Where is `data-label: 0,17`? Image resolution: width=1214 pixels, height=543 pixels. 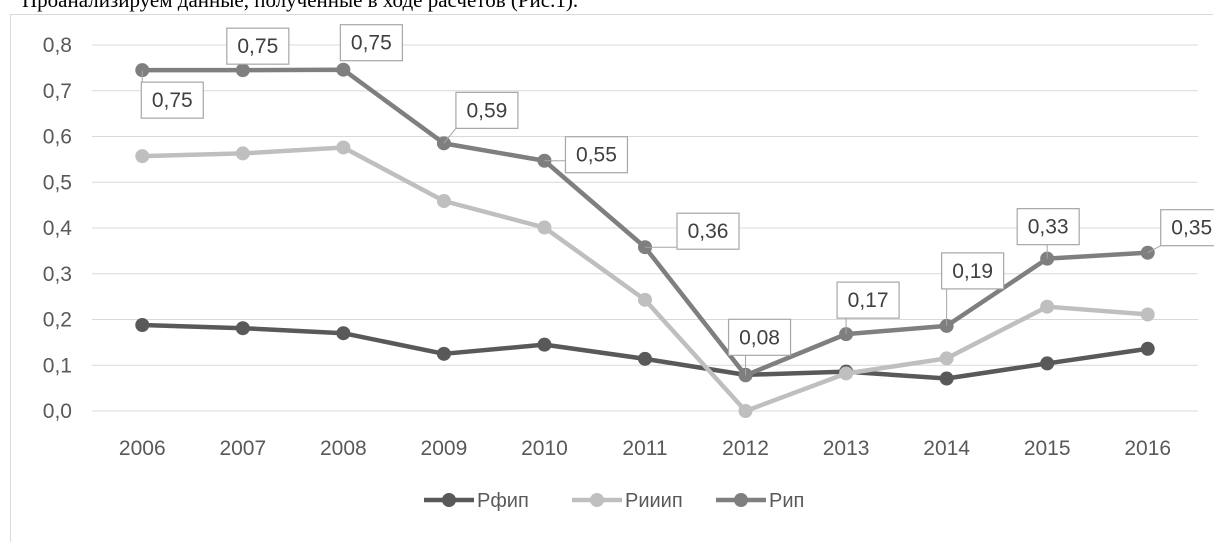
data-label: 0,17 is located at coordinates (868, 308).